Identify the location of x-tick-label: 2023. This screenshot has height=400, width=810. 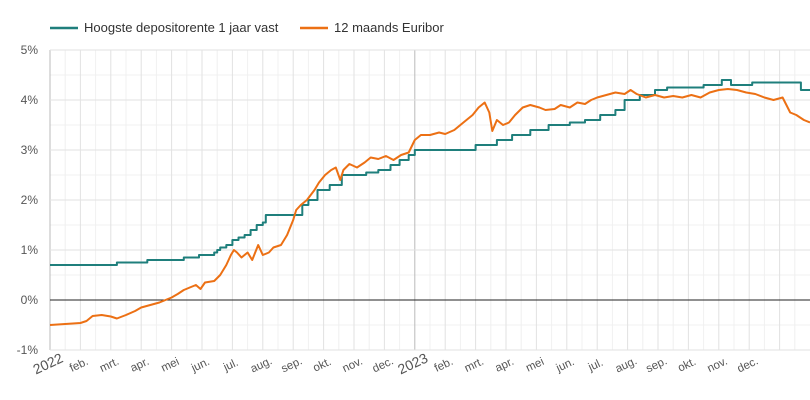
(412, 364).